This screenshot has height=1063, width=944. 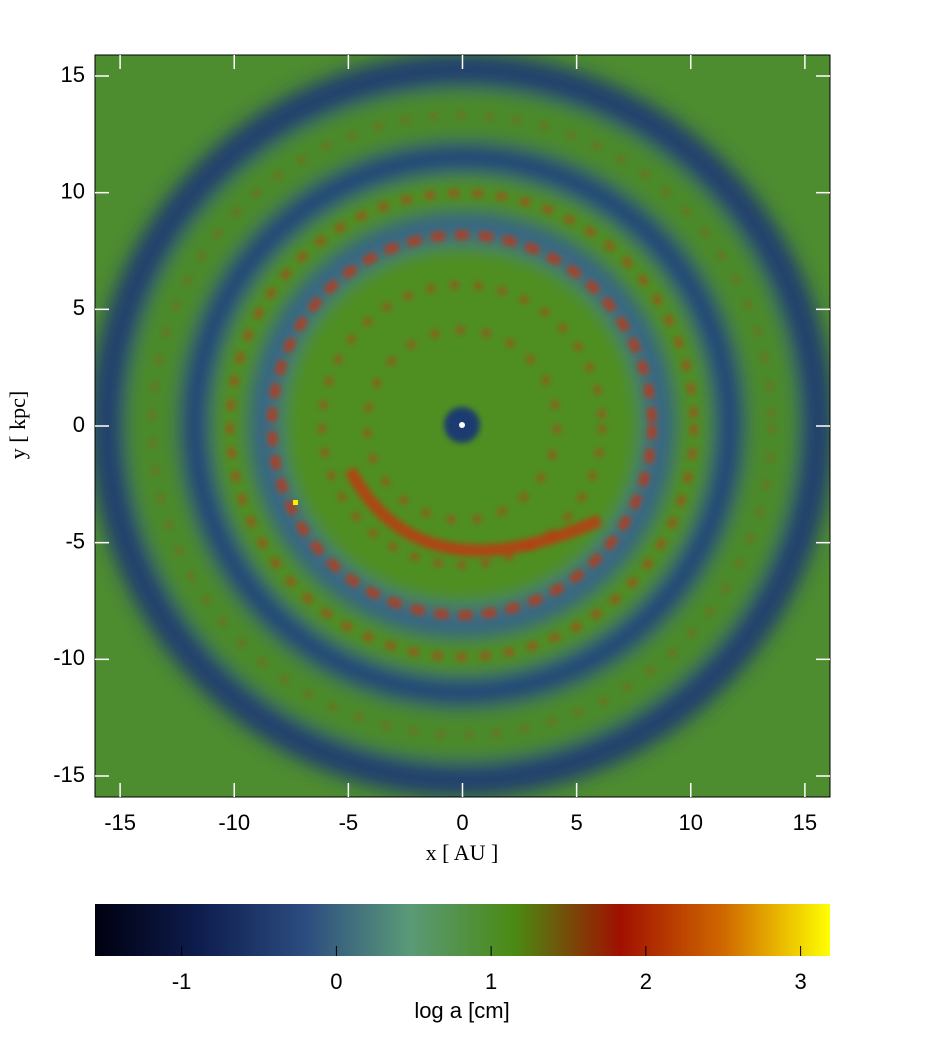 What do you see at coordinates (69, 657) in the screenshot?
I see `y-tick-label: -10` at bounding box center [69, 657].